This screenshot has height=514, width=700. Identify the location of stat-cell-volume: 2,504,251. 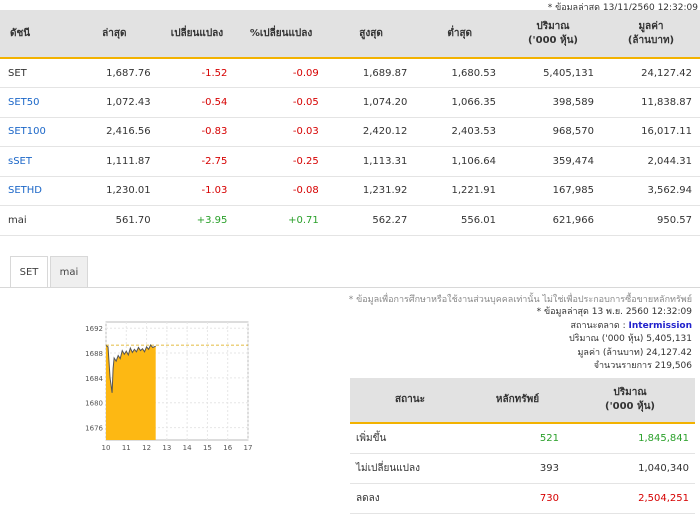
(630, 498).